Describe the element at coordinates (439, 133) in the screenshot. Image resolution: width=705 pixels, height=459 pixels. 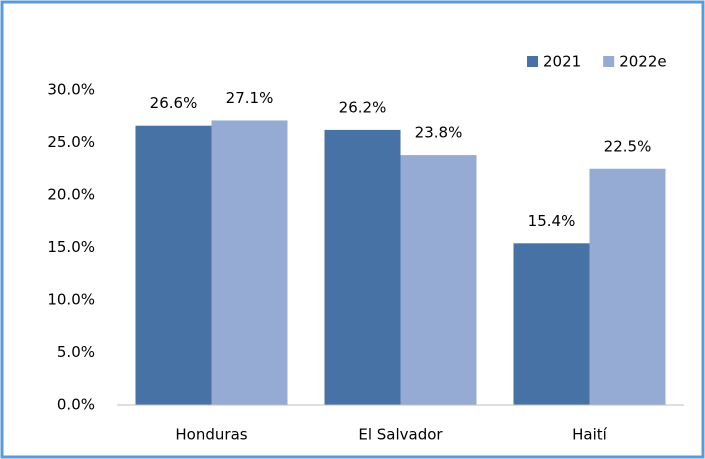
I see `data-label: 23.8%` at that location.